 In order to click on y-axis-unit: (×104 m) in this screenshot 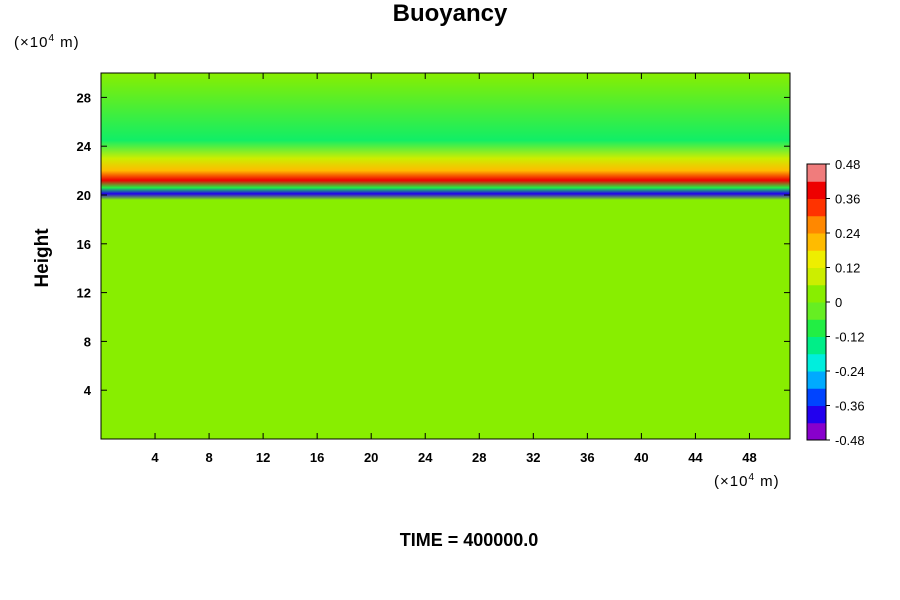, I will do `click(47, 42)`.